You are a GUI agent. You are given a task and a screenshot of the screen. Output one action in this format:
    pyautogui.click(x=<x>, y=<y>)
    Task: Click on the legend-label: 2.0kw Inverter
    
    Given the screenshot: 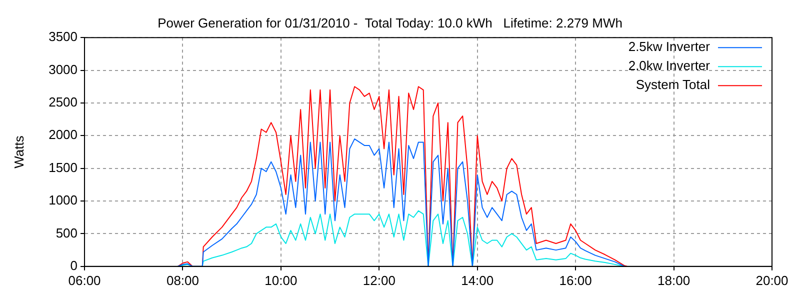 What is the action you would take?
    pyautogui.click(x=669, y=66)
    